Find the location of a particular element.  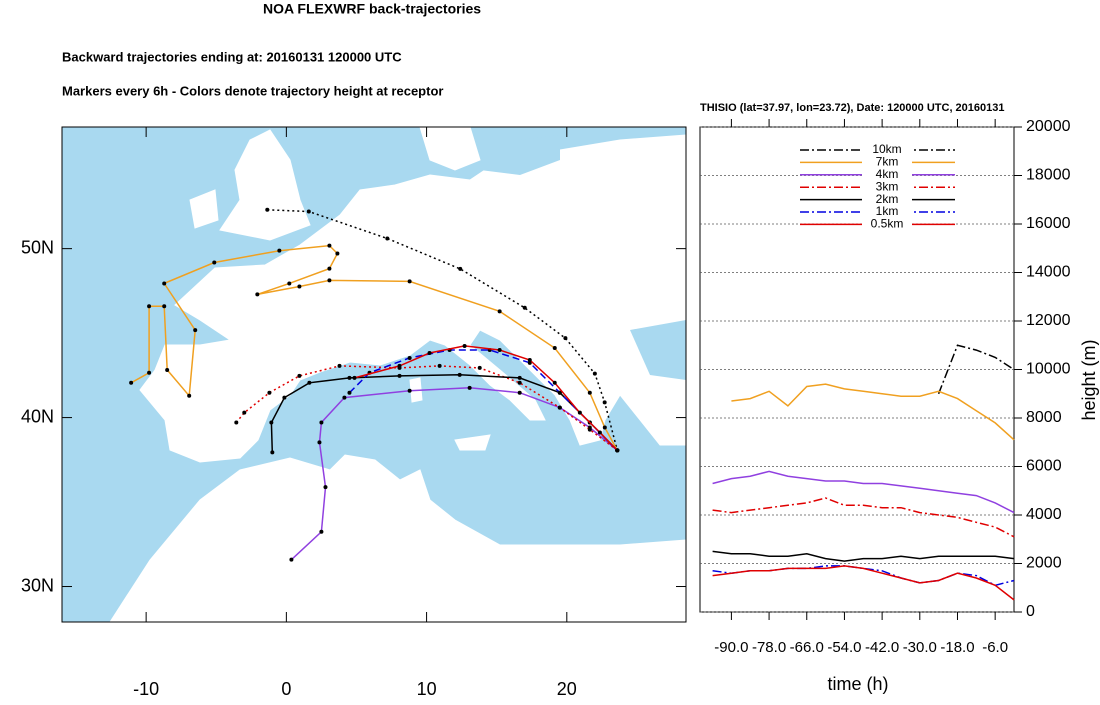

x-tick-label: -10 is located at coordinates (146, 689).